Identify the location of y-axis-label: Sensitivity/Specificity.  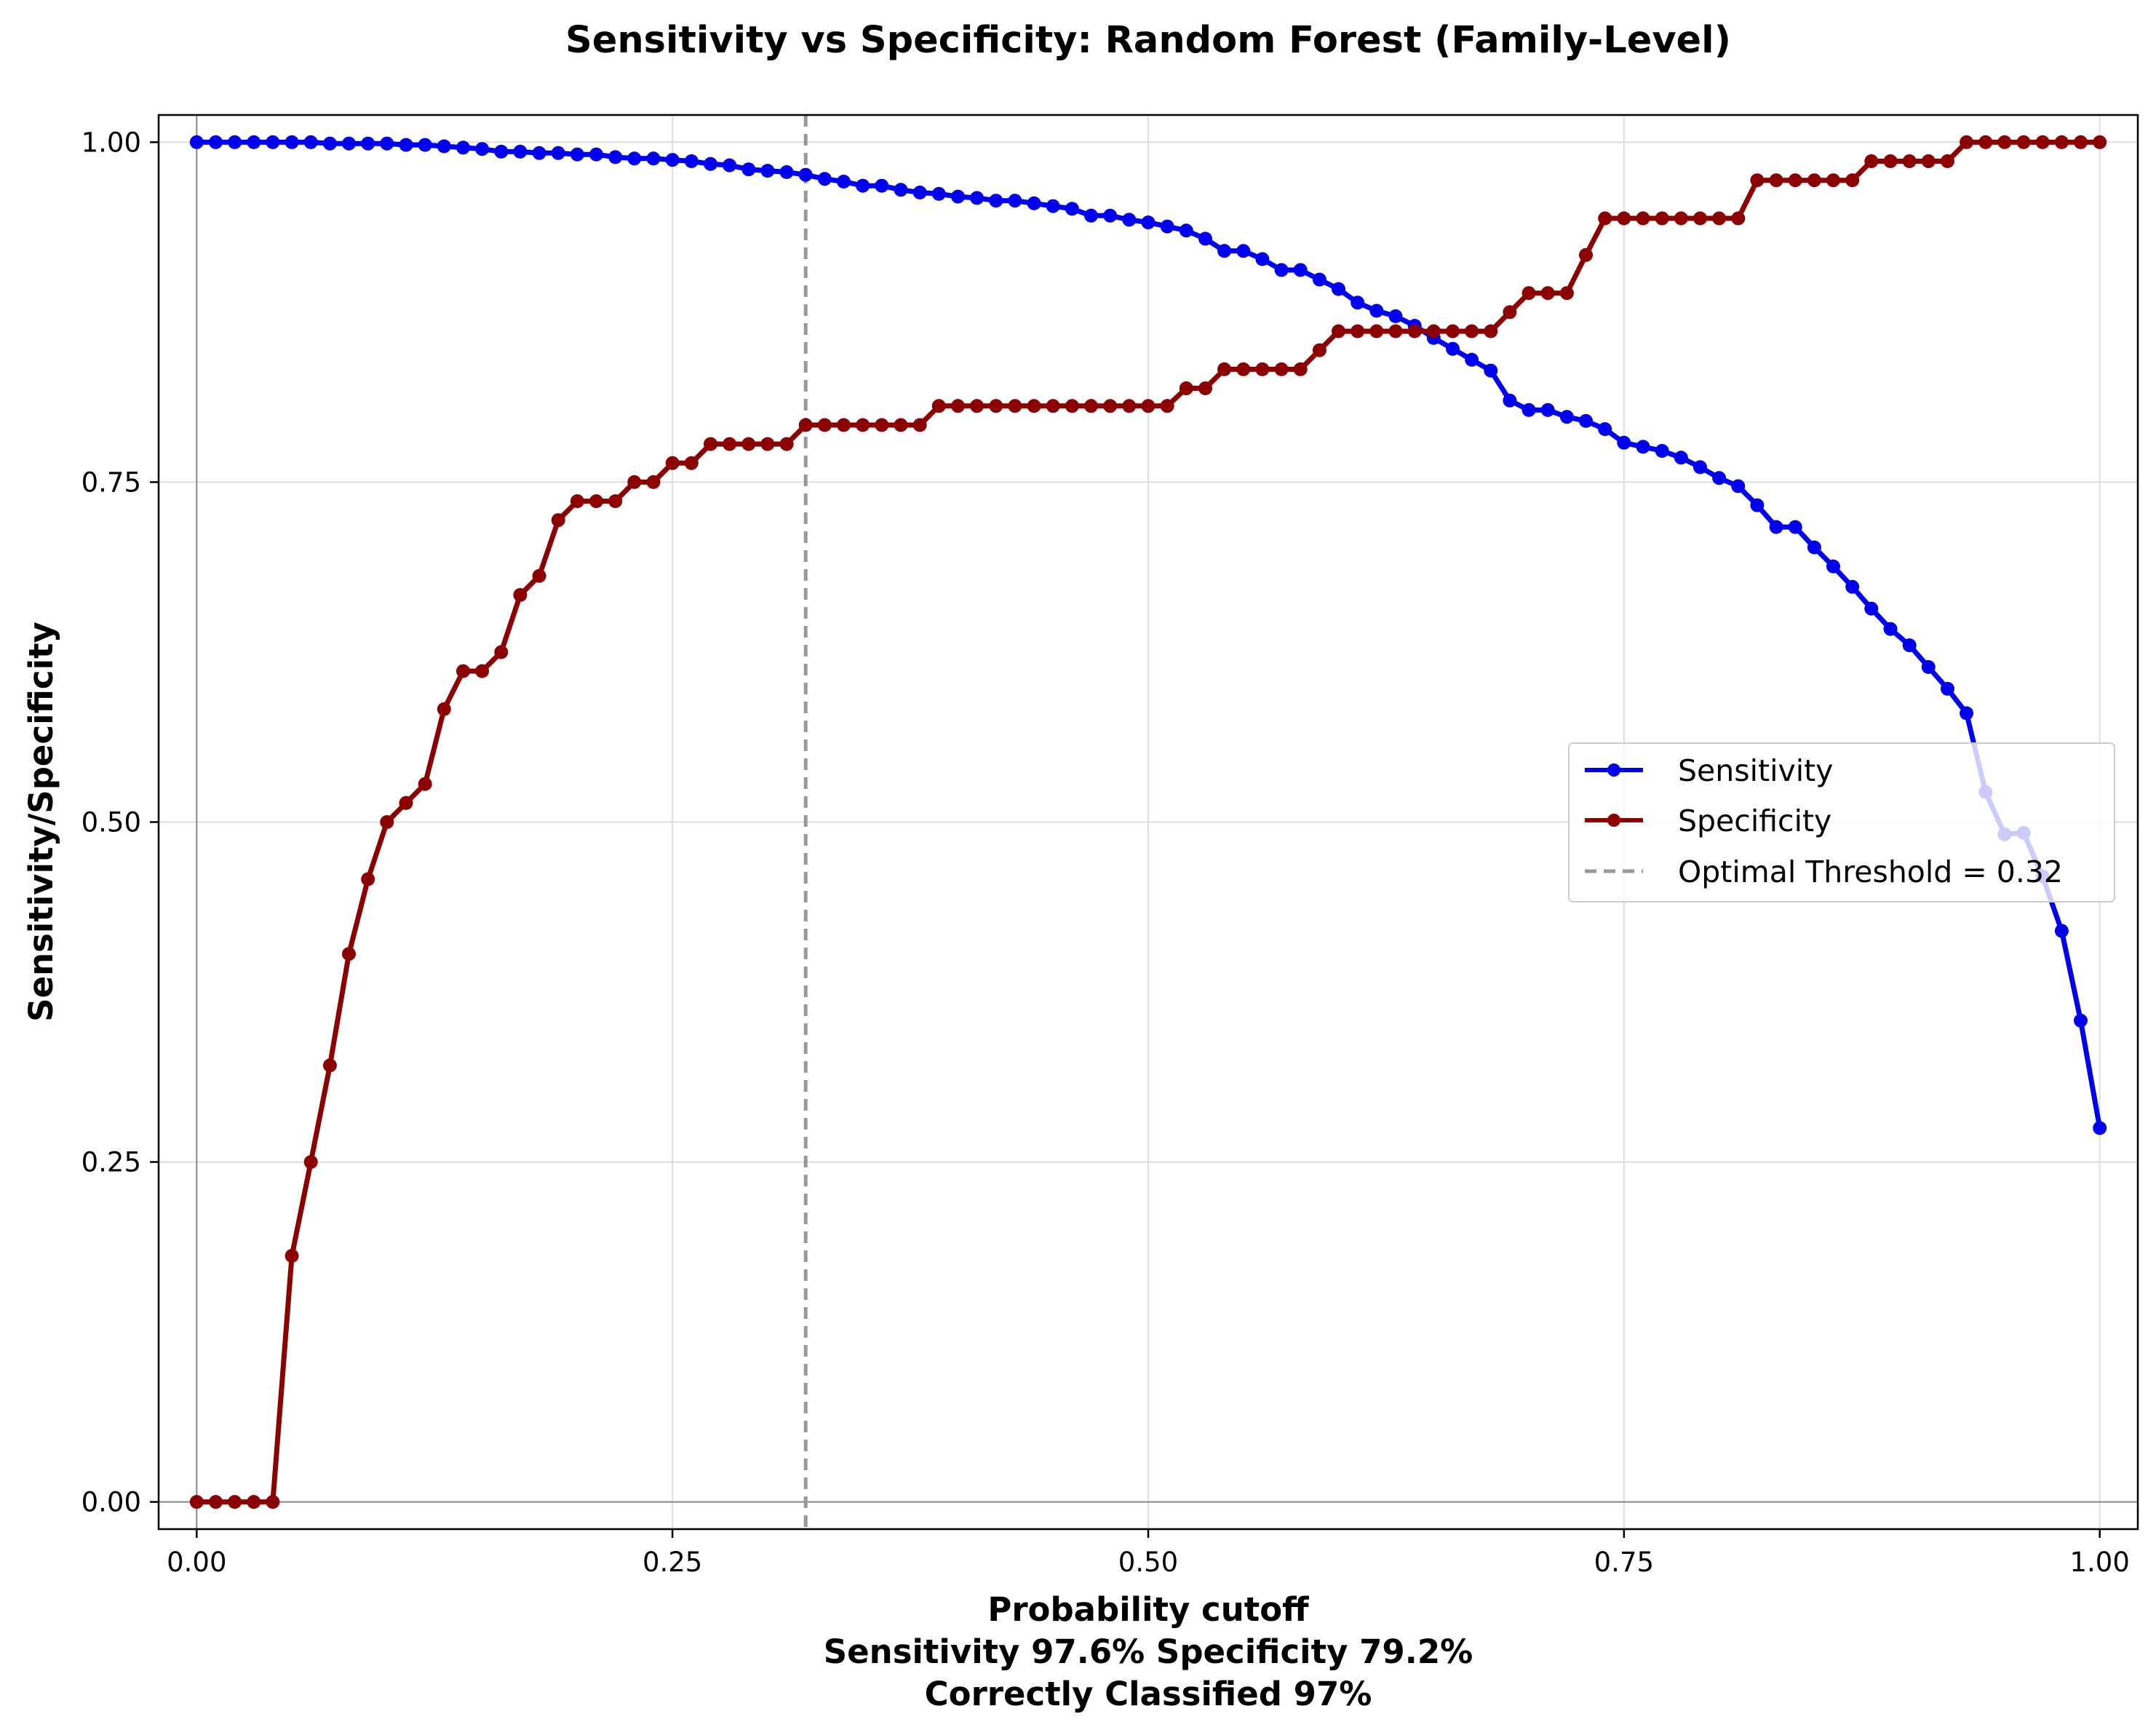
(41, 822).